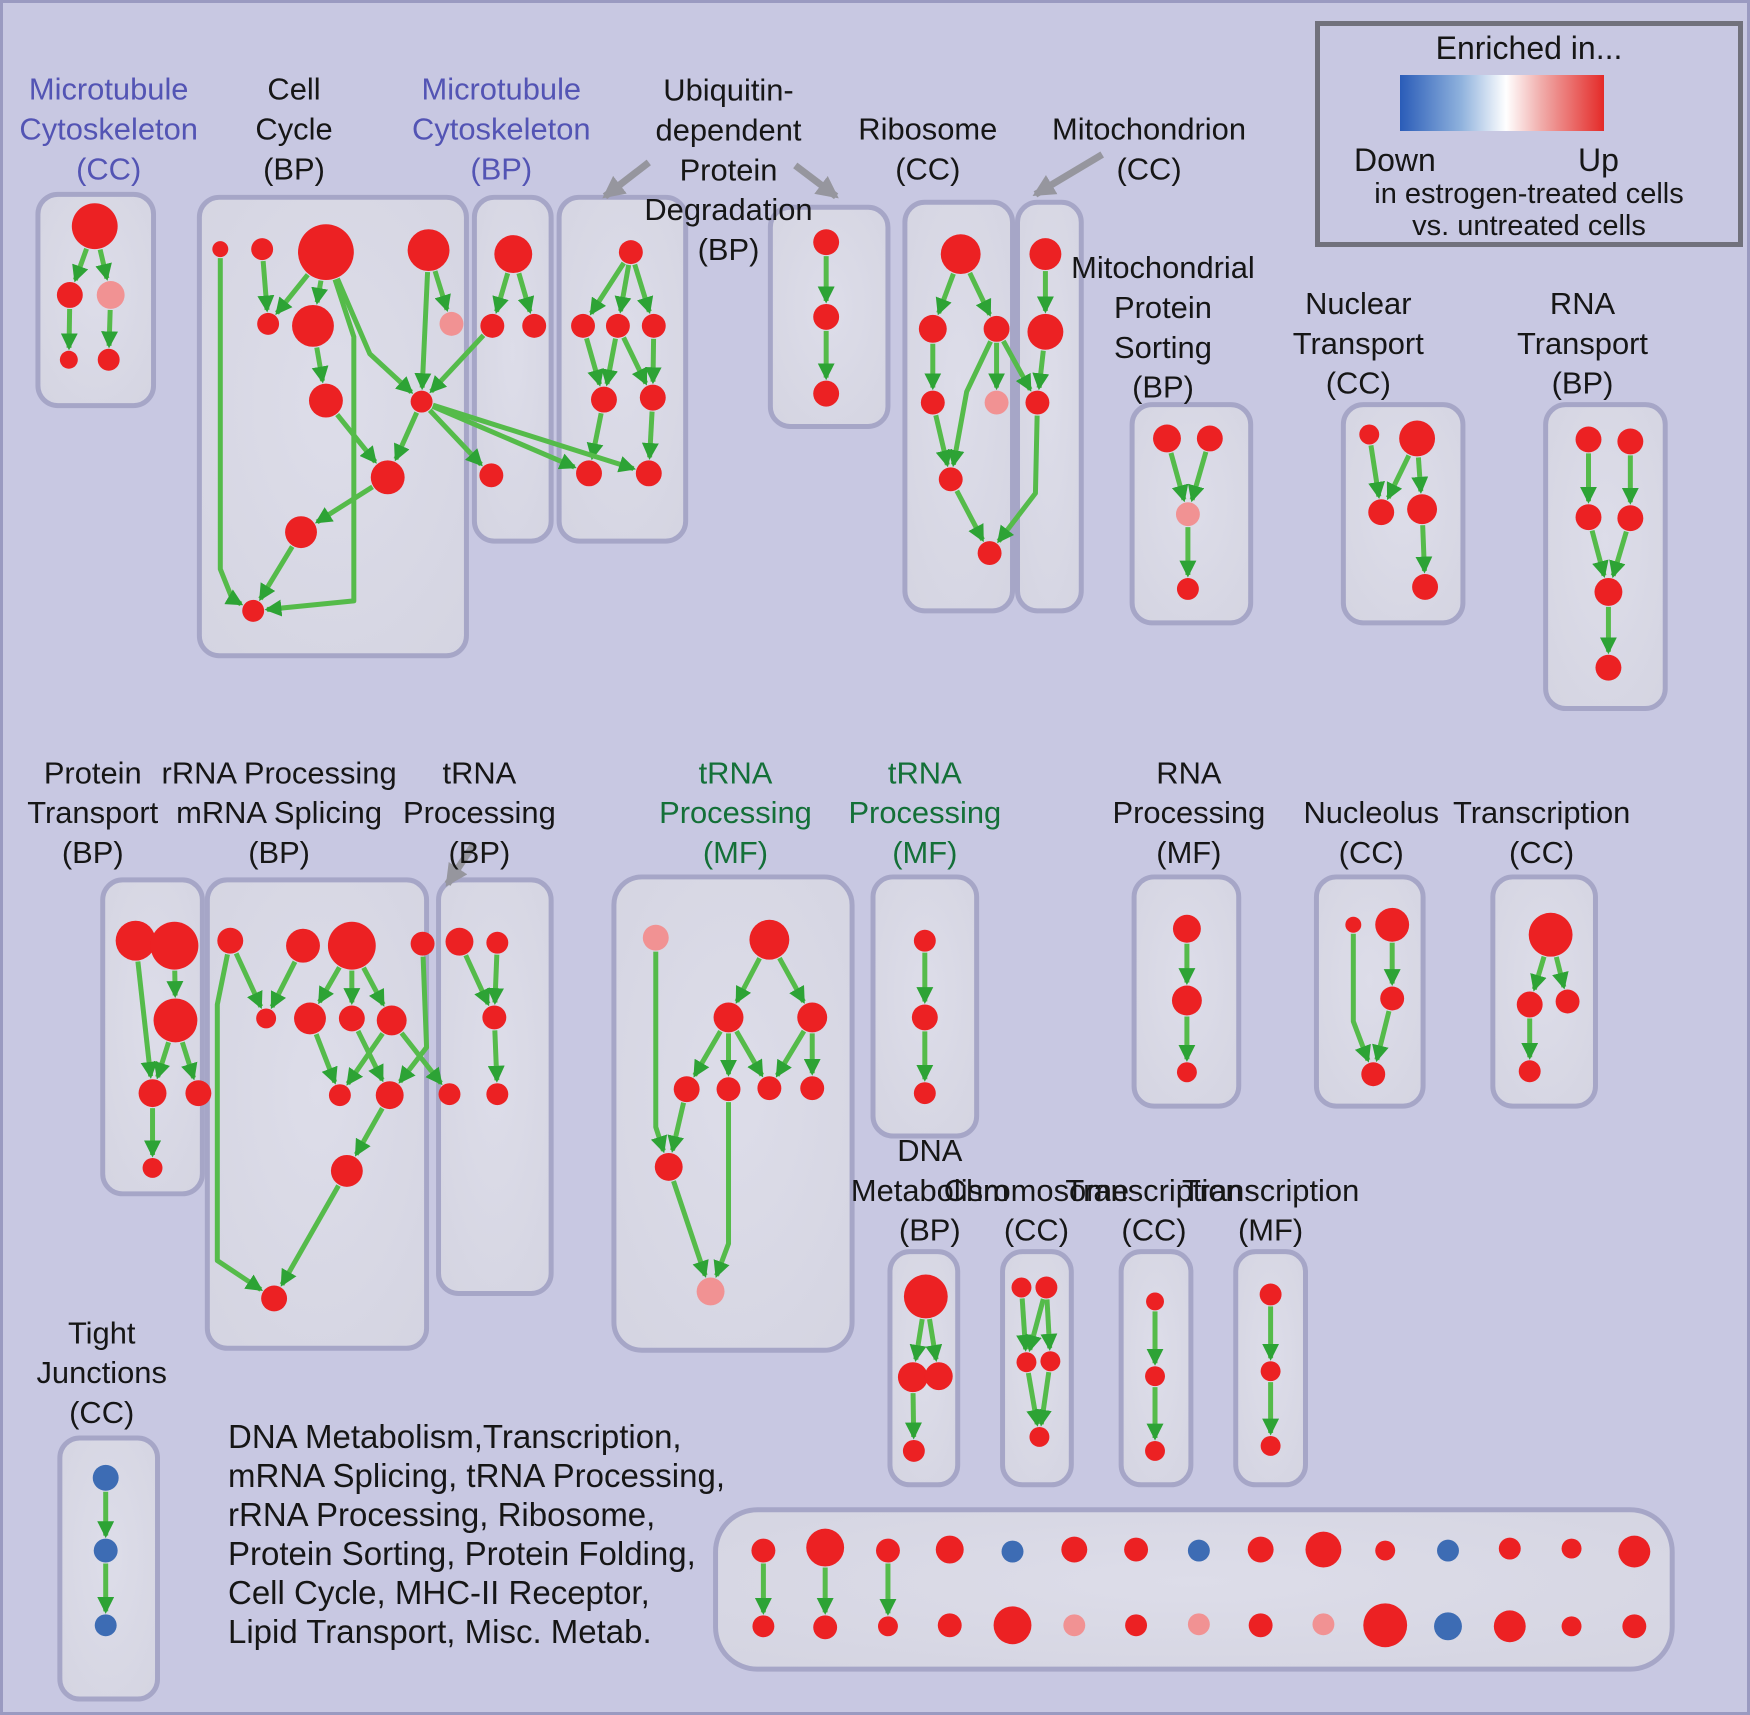  I want to click on cluster-label-line: Ribosome, so click(927, 129).